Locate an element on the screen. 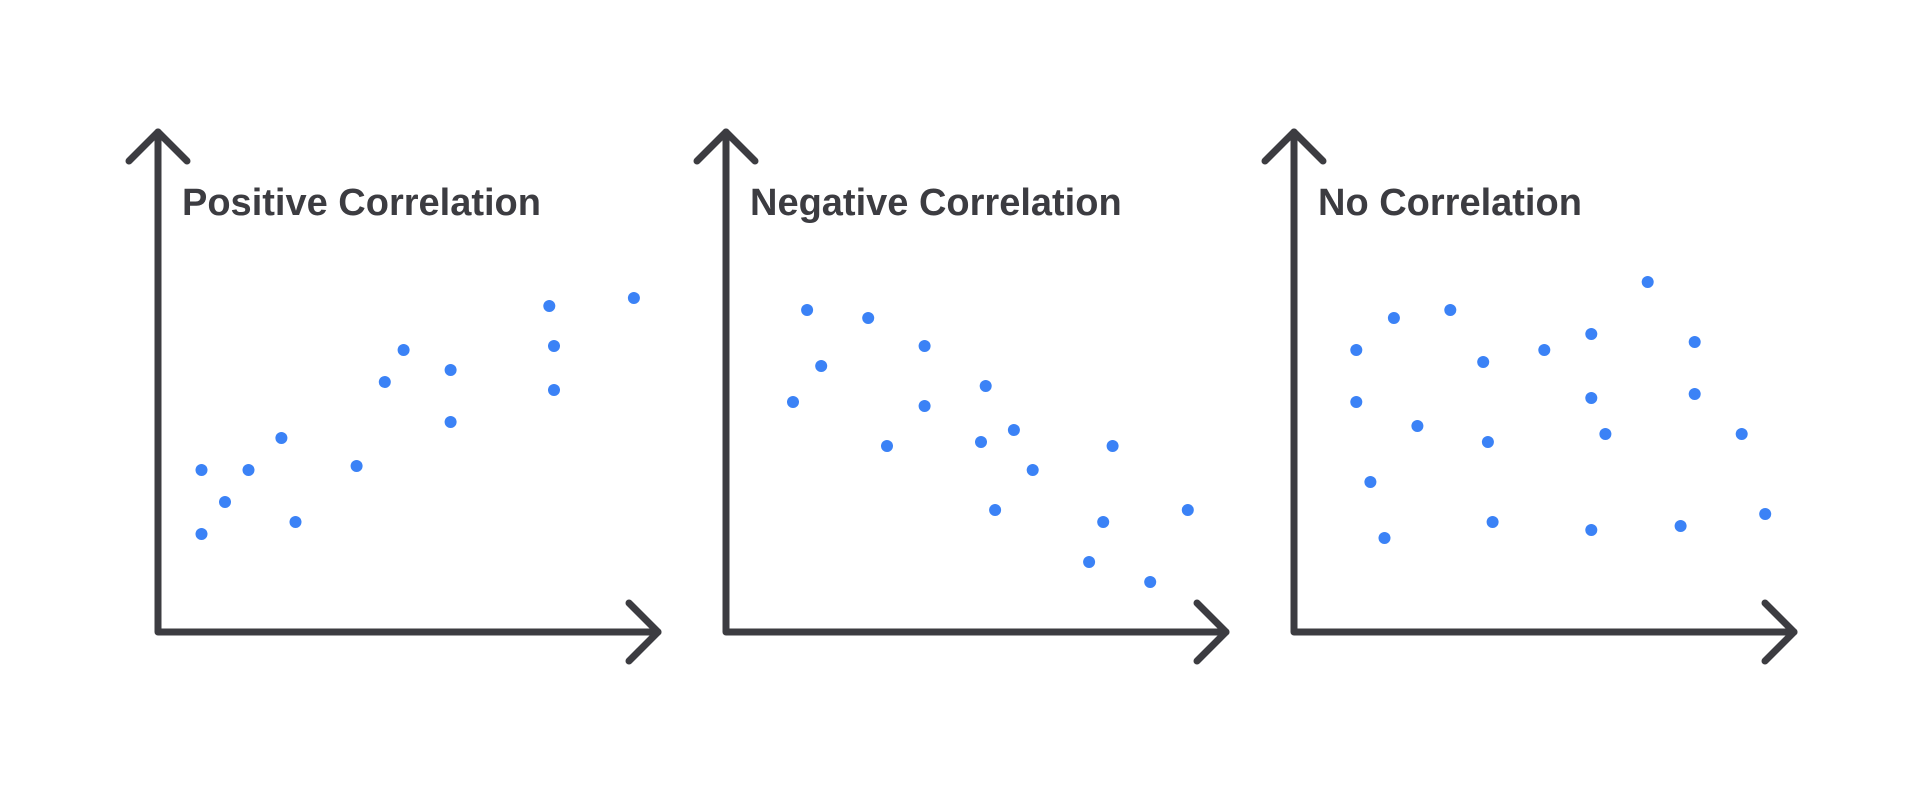  chart-title: Negative Correlation is located at coordinates (936, 203).